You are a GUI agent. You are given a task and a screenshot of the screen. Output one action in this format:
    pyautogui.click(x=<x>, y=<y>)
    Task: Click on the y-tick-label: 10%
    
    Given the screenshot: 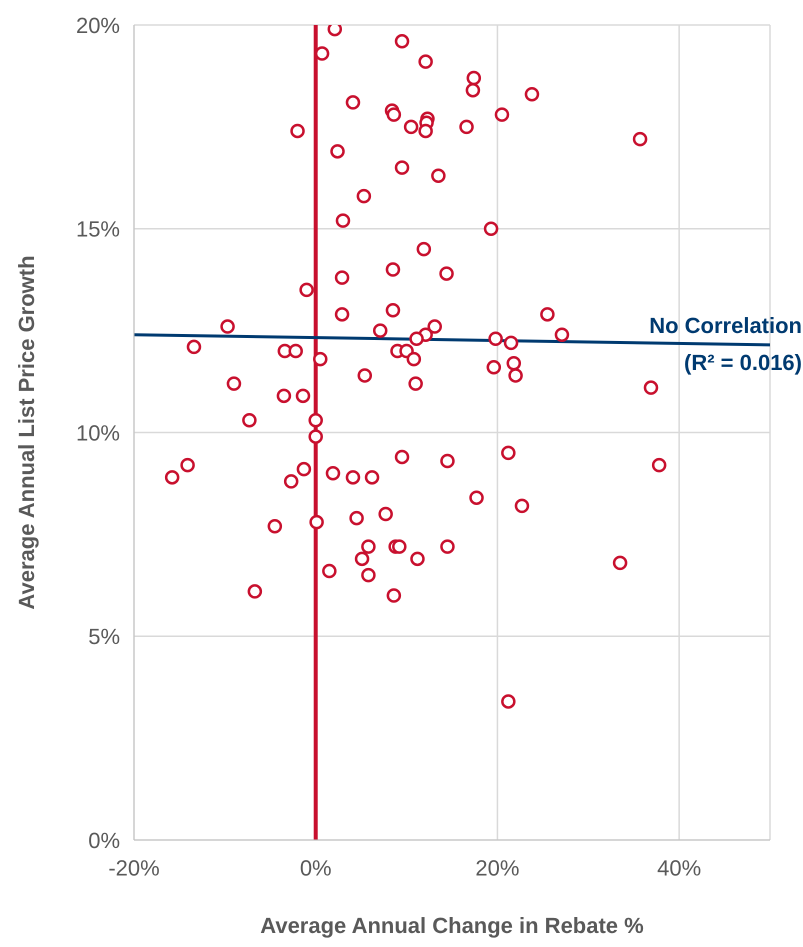 What is the action you would take?
    pyautogui.click(x=98, y=433)
    